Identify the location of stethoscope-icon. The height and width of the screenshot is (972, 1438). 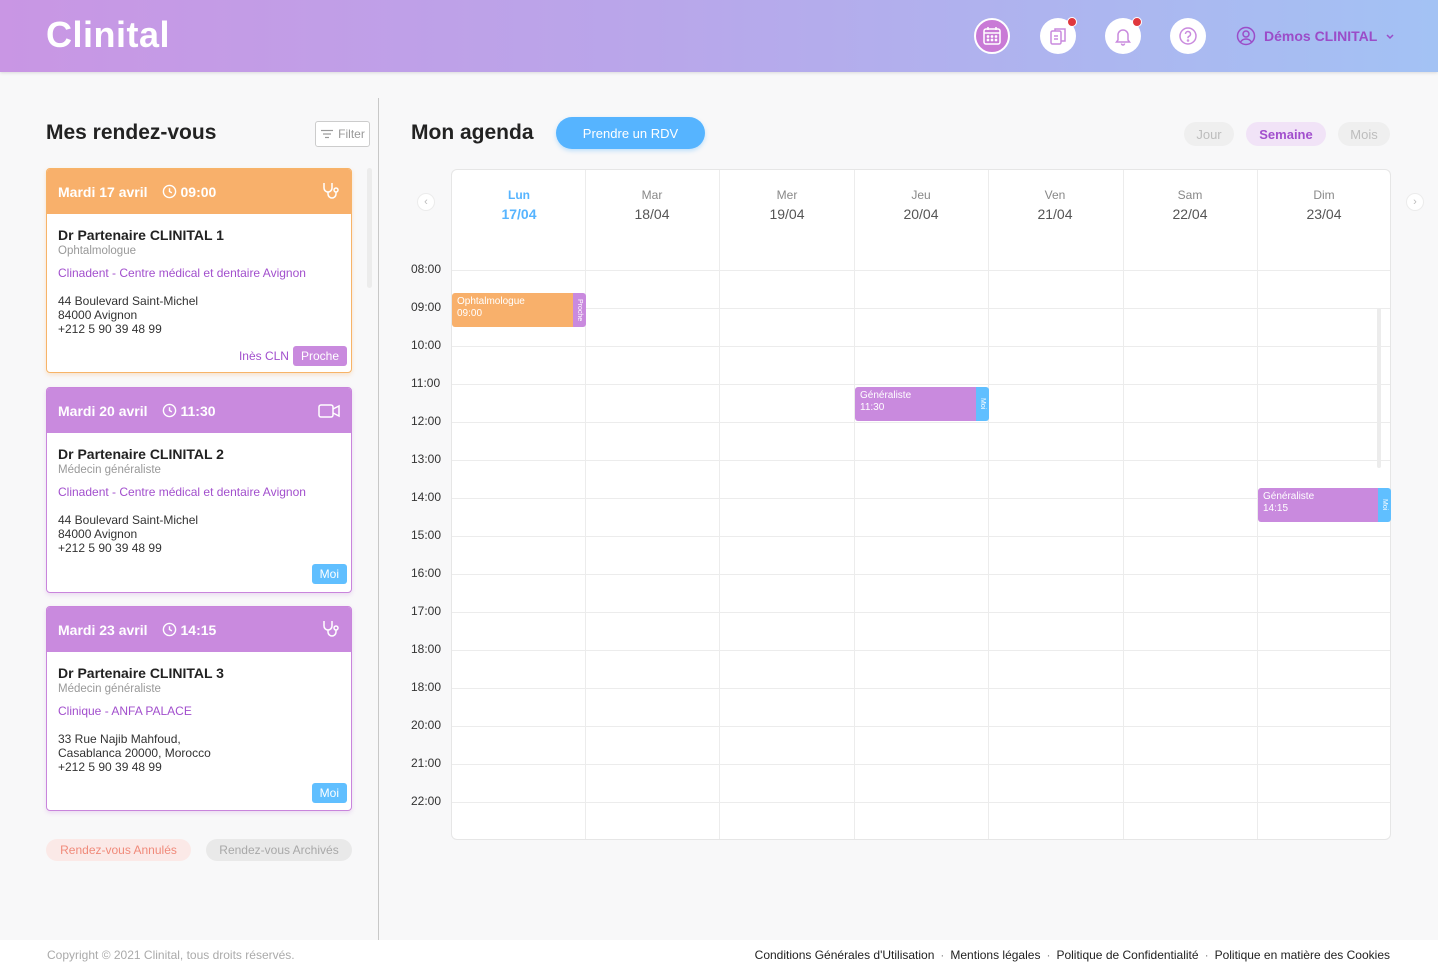
(331, 191).